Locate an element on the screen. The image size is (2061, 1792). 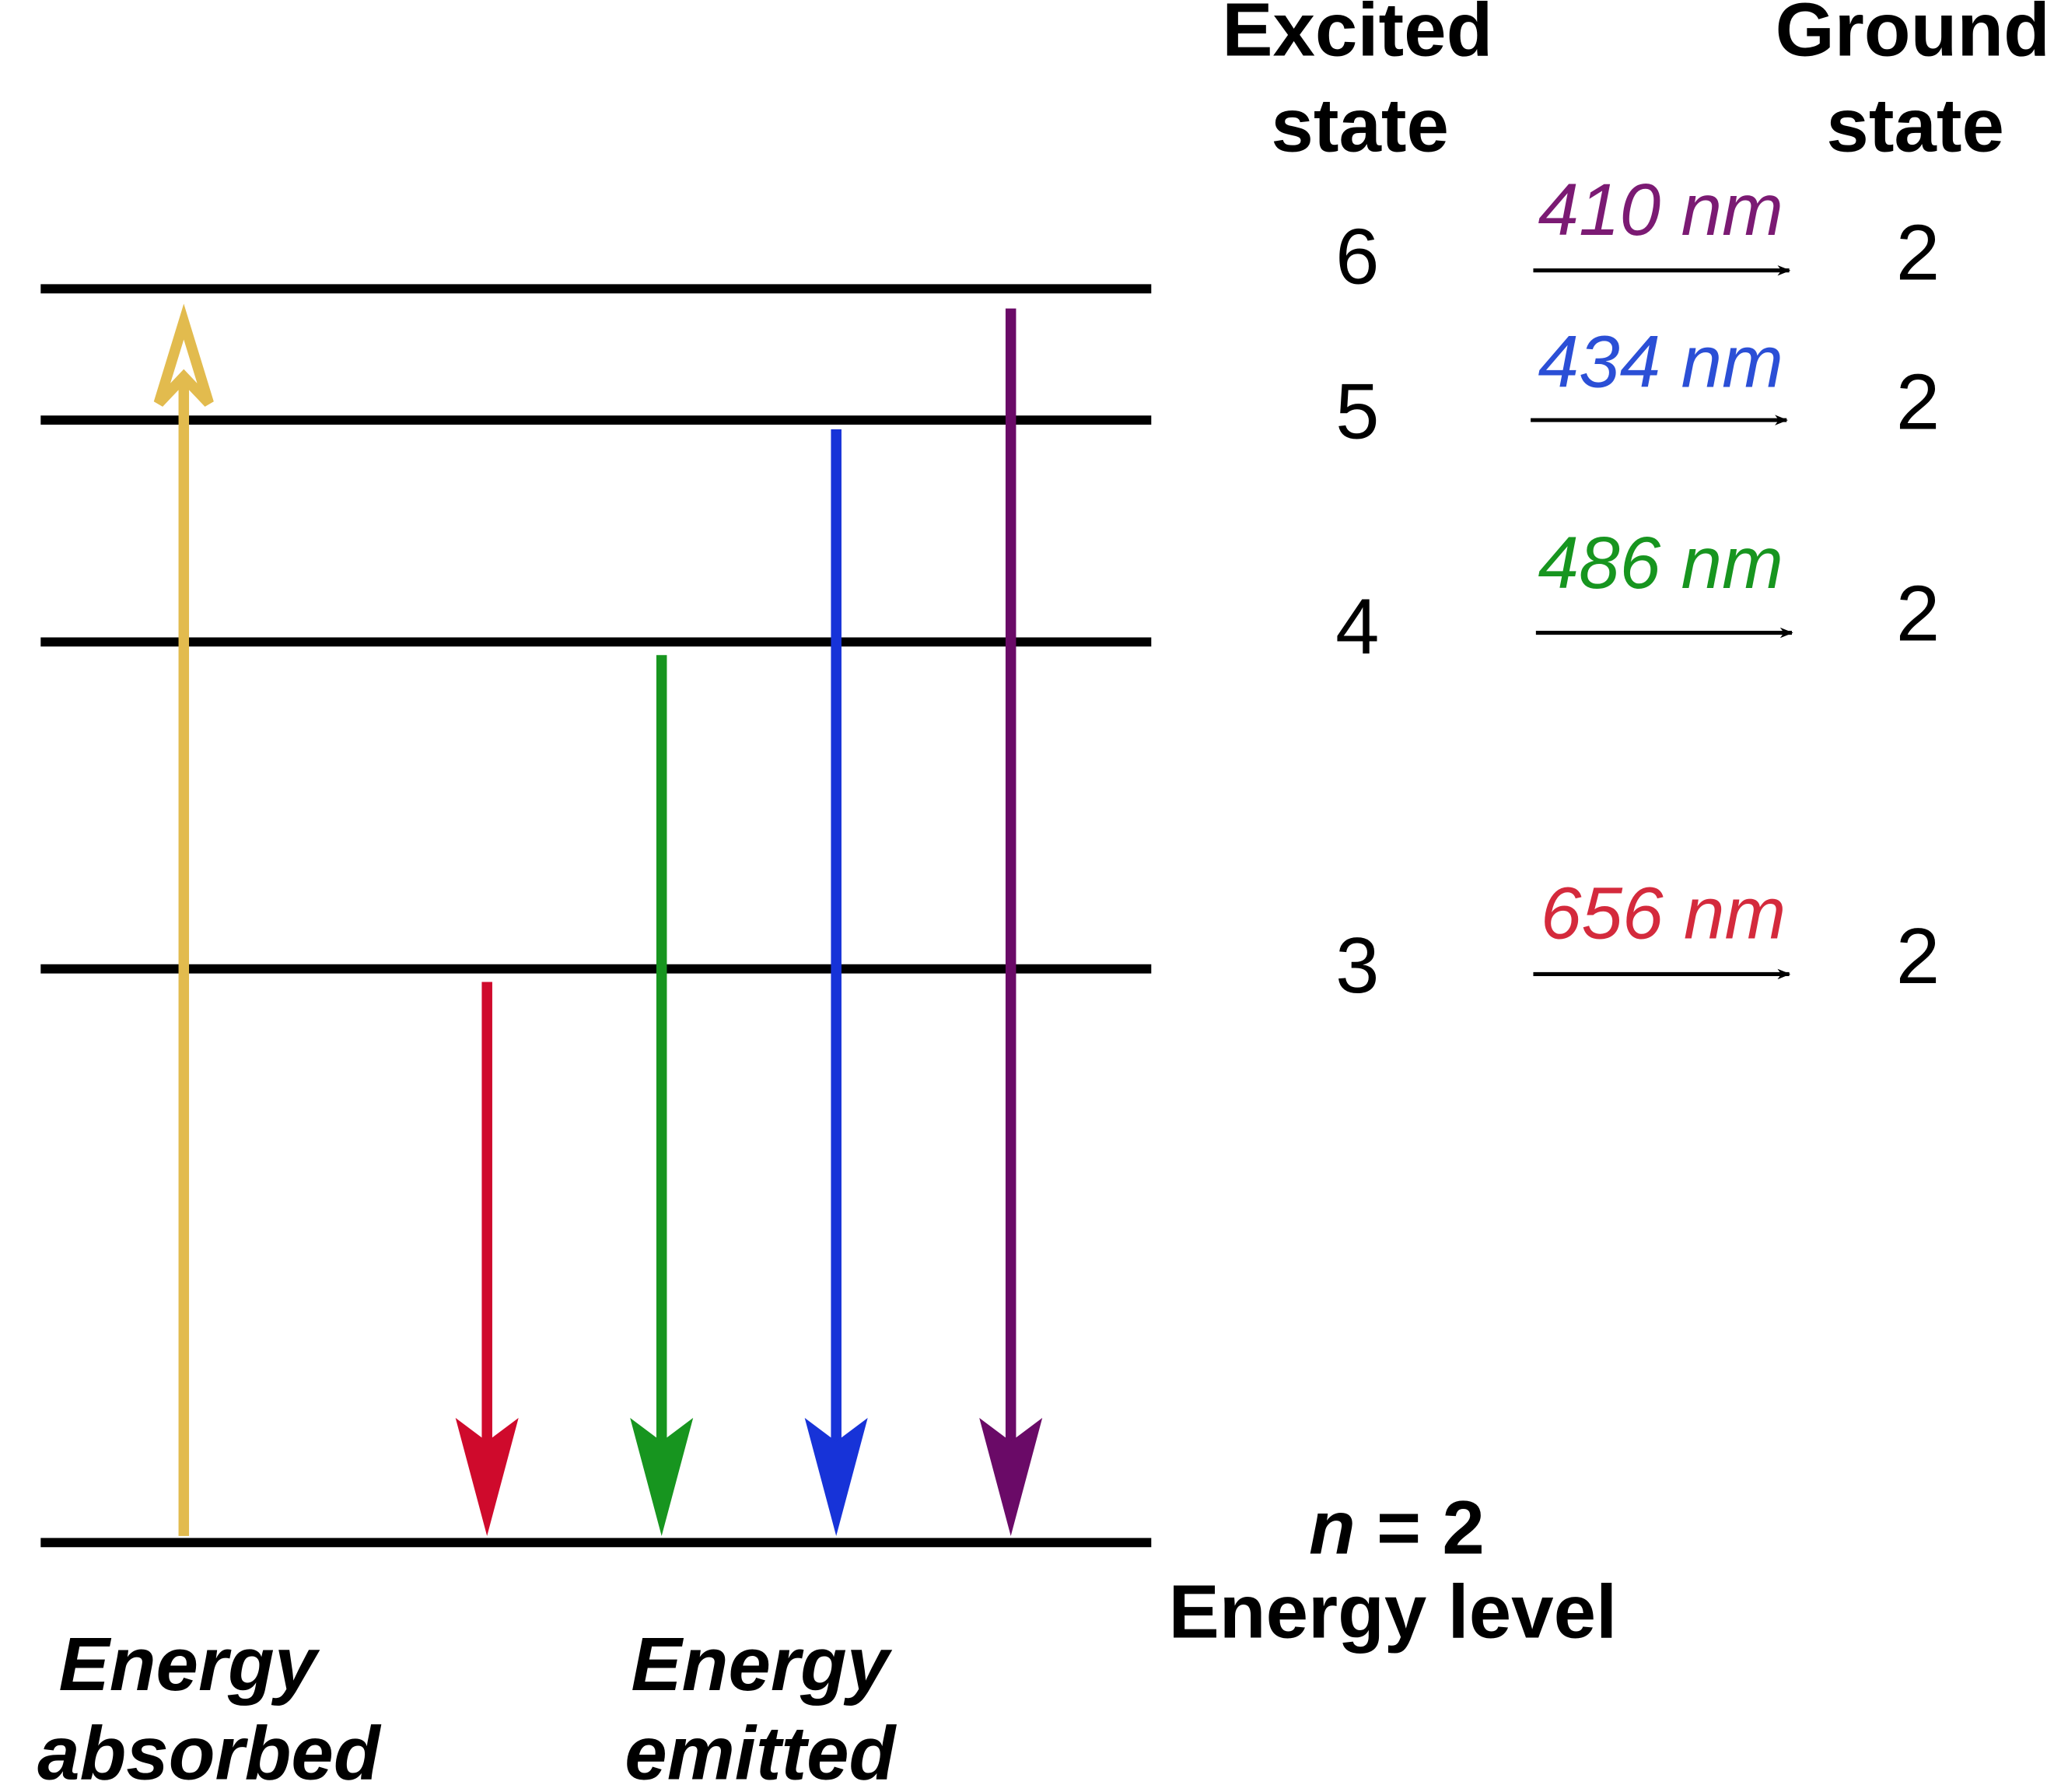
excited-state: 4 is located at coordinates (1357, 627).